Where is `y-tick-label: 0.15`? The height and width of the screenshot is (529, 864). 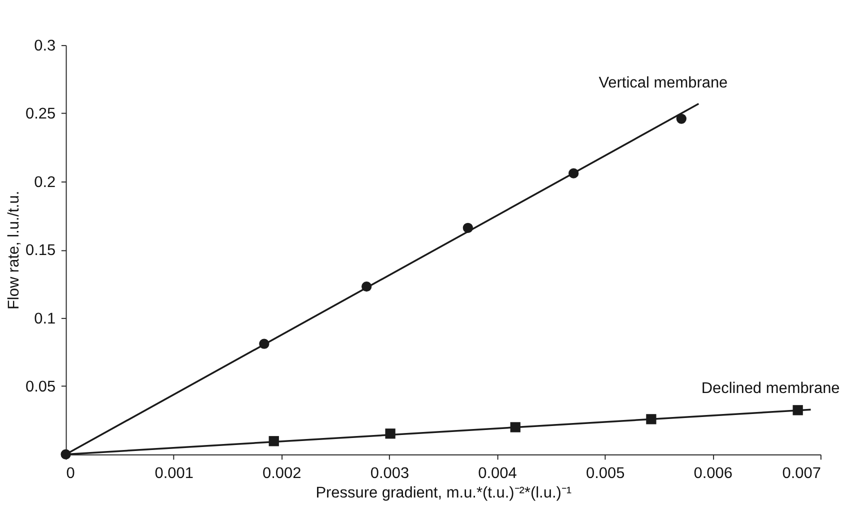
y-tick-label: 0.15 is located at coordinates (41, 251).